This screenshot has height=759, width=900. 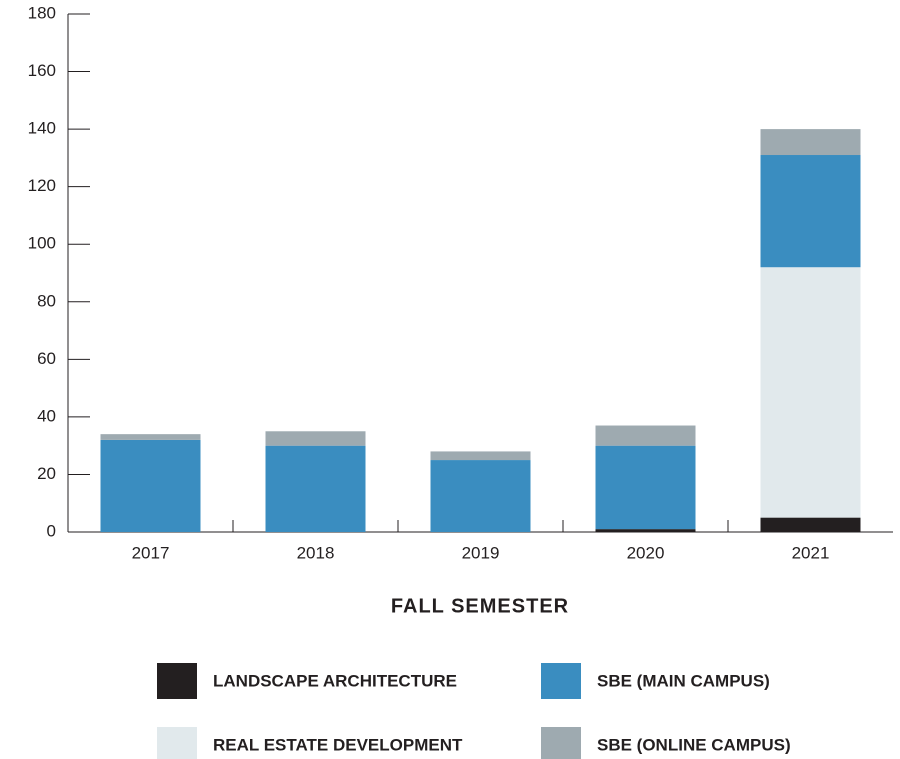 What do you see at coordinates (694, 744) in the screenshot?
I see `legend-label: SBE (ONLINE CAMPUS)` at bounding box center [694, 744].